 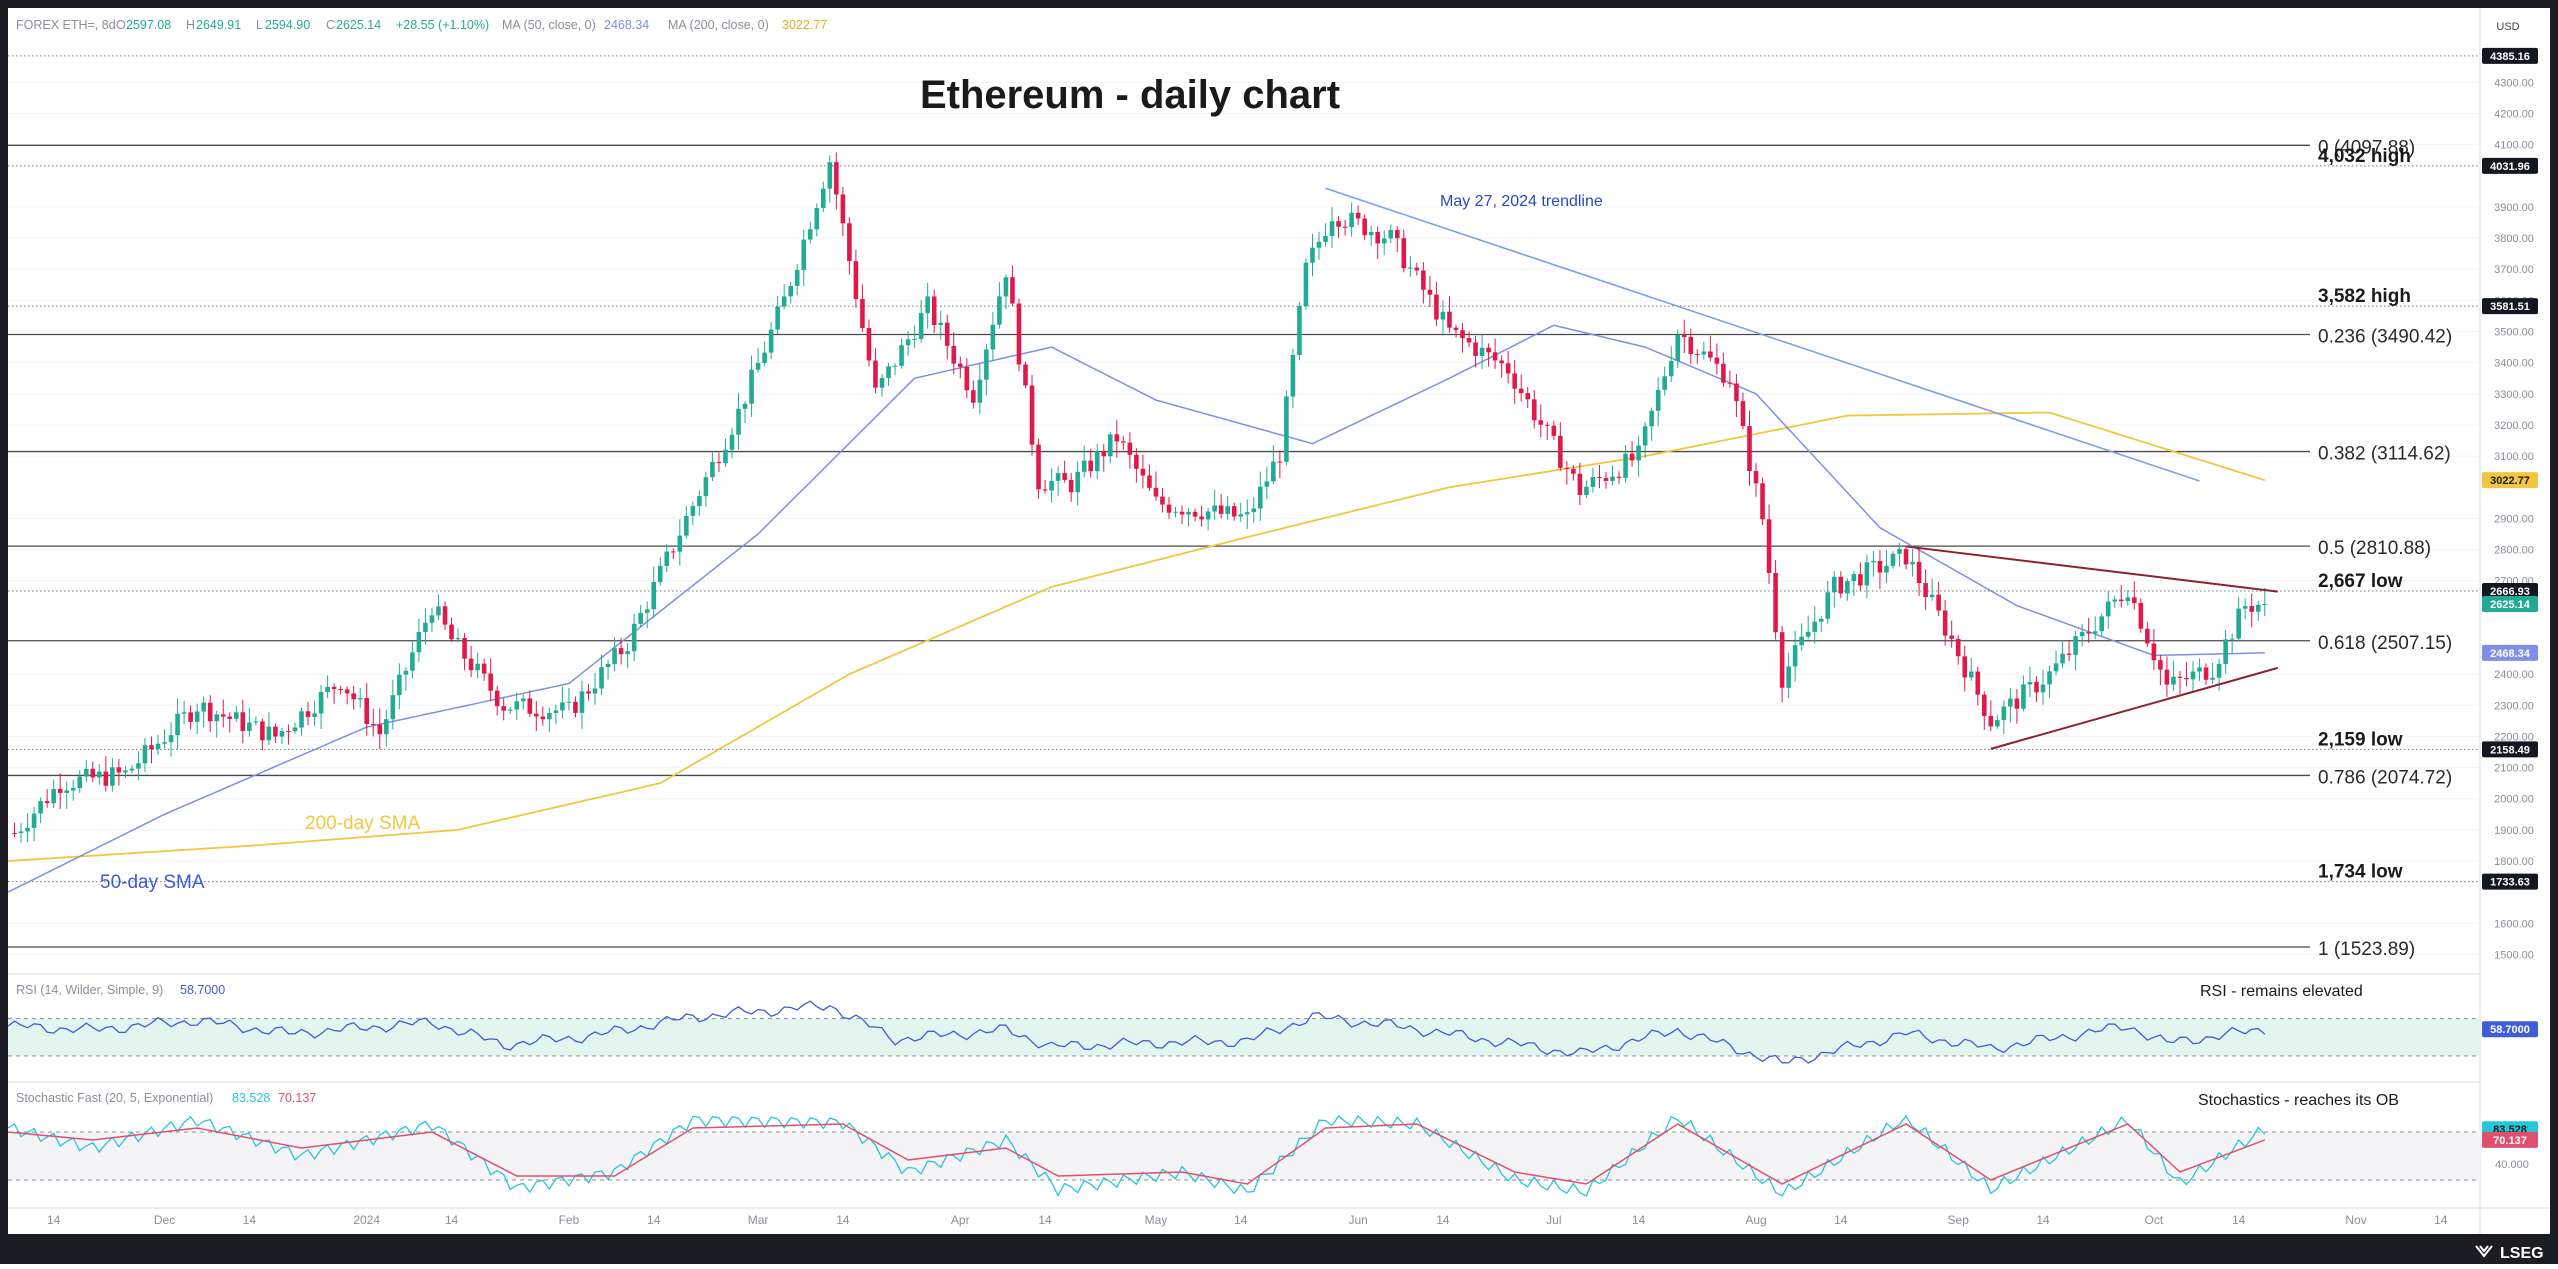 What do you see at coordinates (66, 25) in the screenshot?
I see `legend-symbol: FOREX ETH=, 8d` at bounding box center [66, 25].